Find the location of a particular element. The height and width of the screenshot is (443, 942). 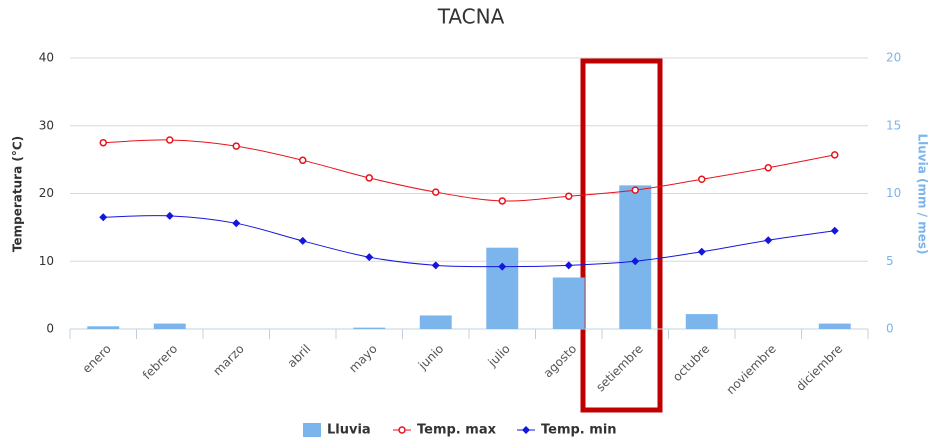

x-tick-label: marzo is located at coordinates (228, 360).